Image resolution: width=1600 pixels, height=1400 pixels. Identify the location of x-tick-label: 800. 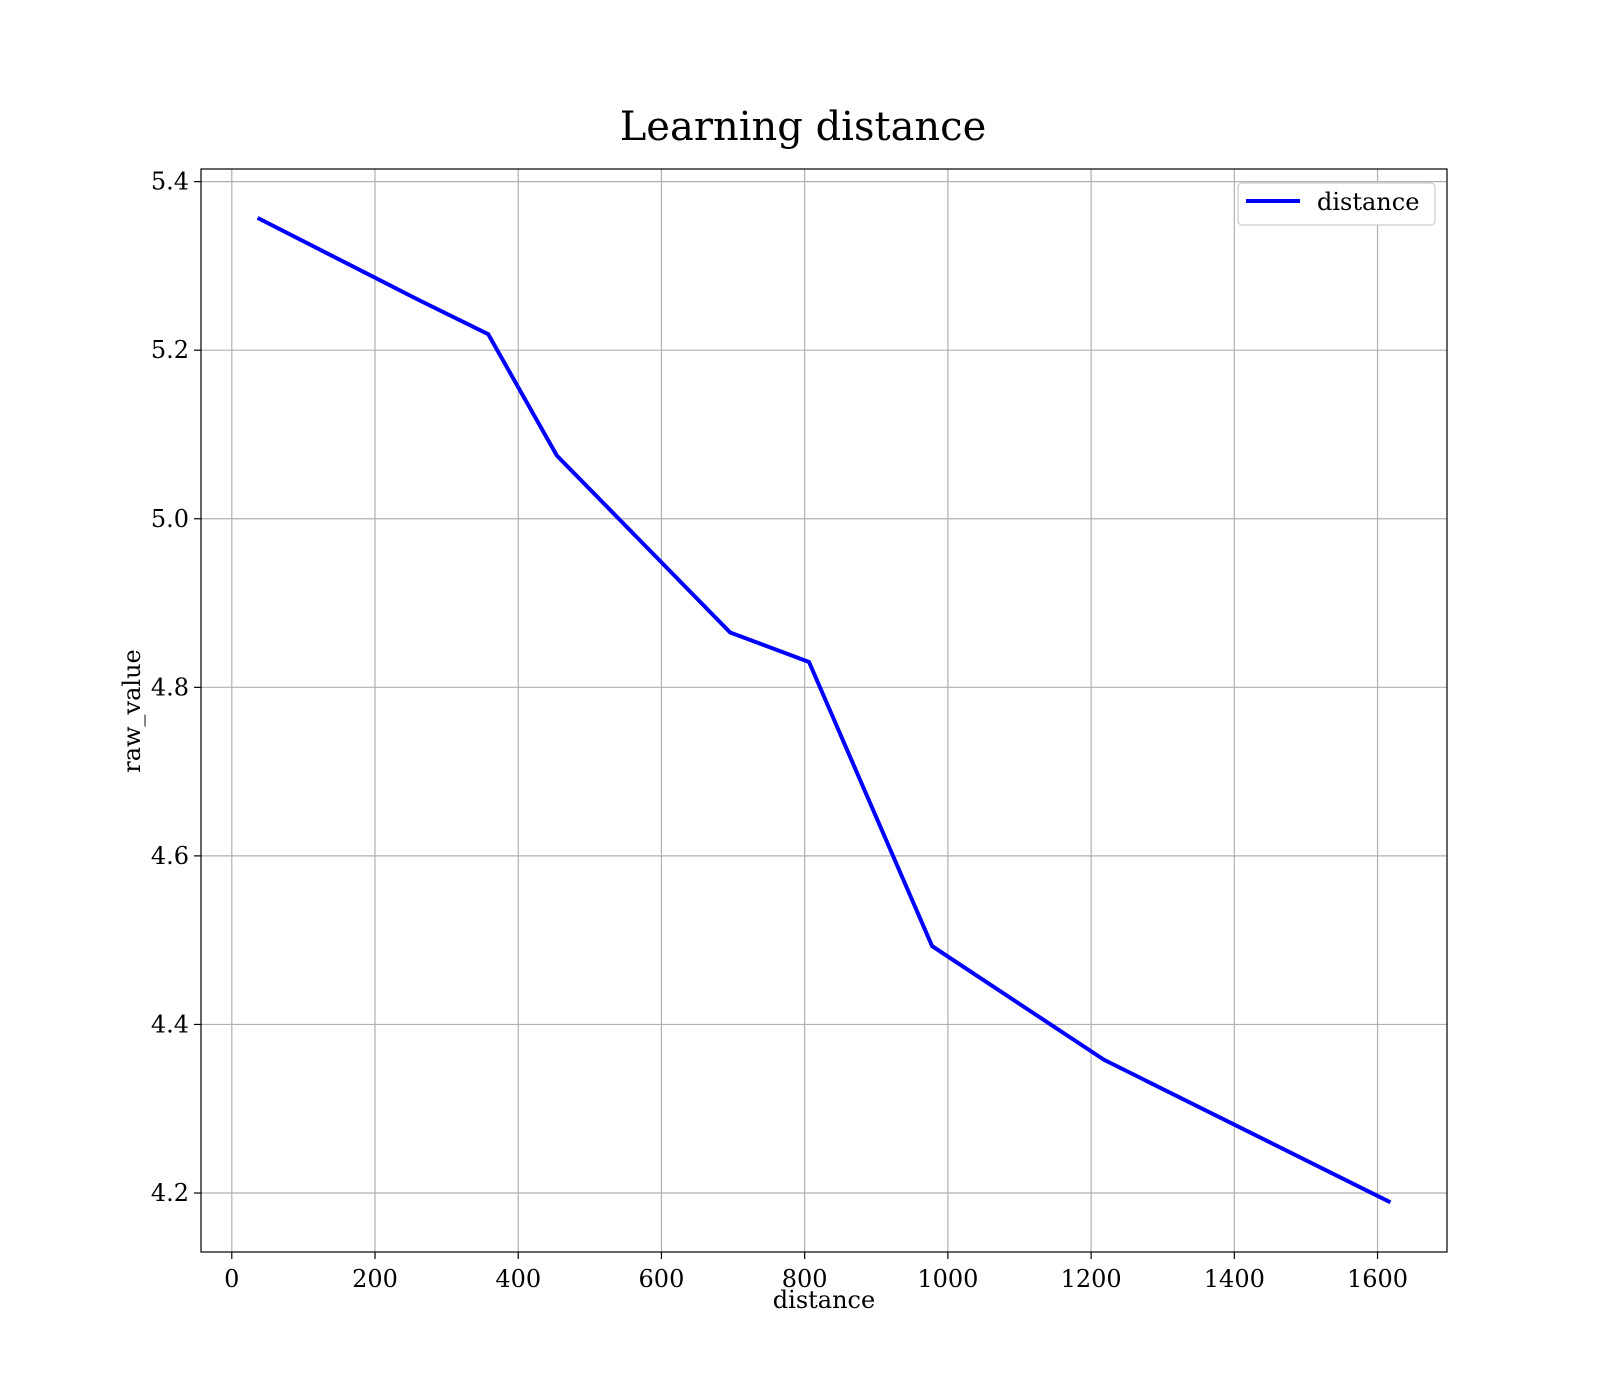
(805, 1279).